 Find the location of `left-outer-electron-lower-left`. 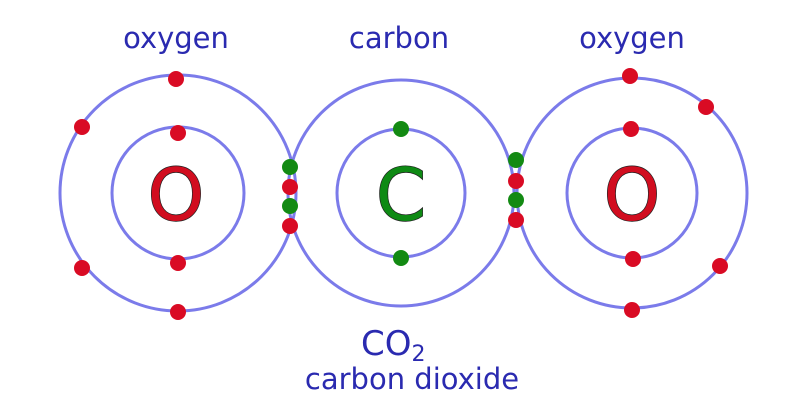

left-outer-electron-lower-left is located at coordinates (82, 268).